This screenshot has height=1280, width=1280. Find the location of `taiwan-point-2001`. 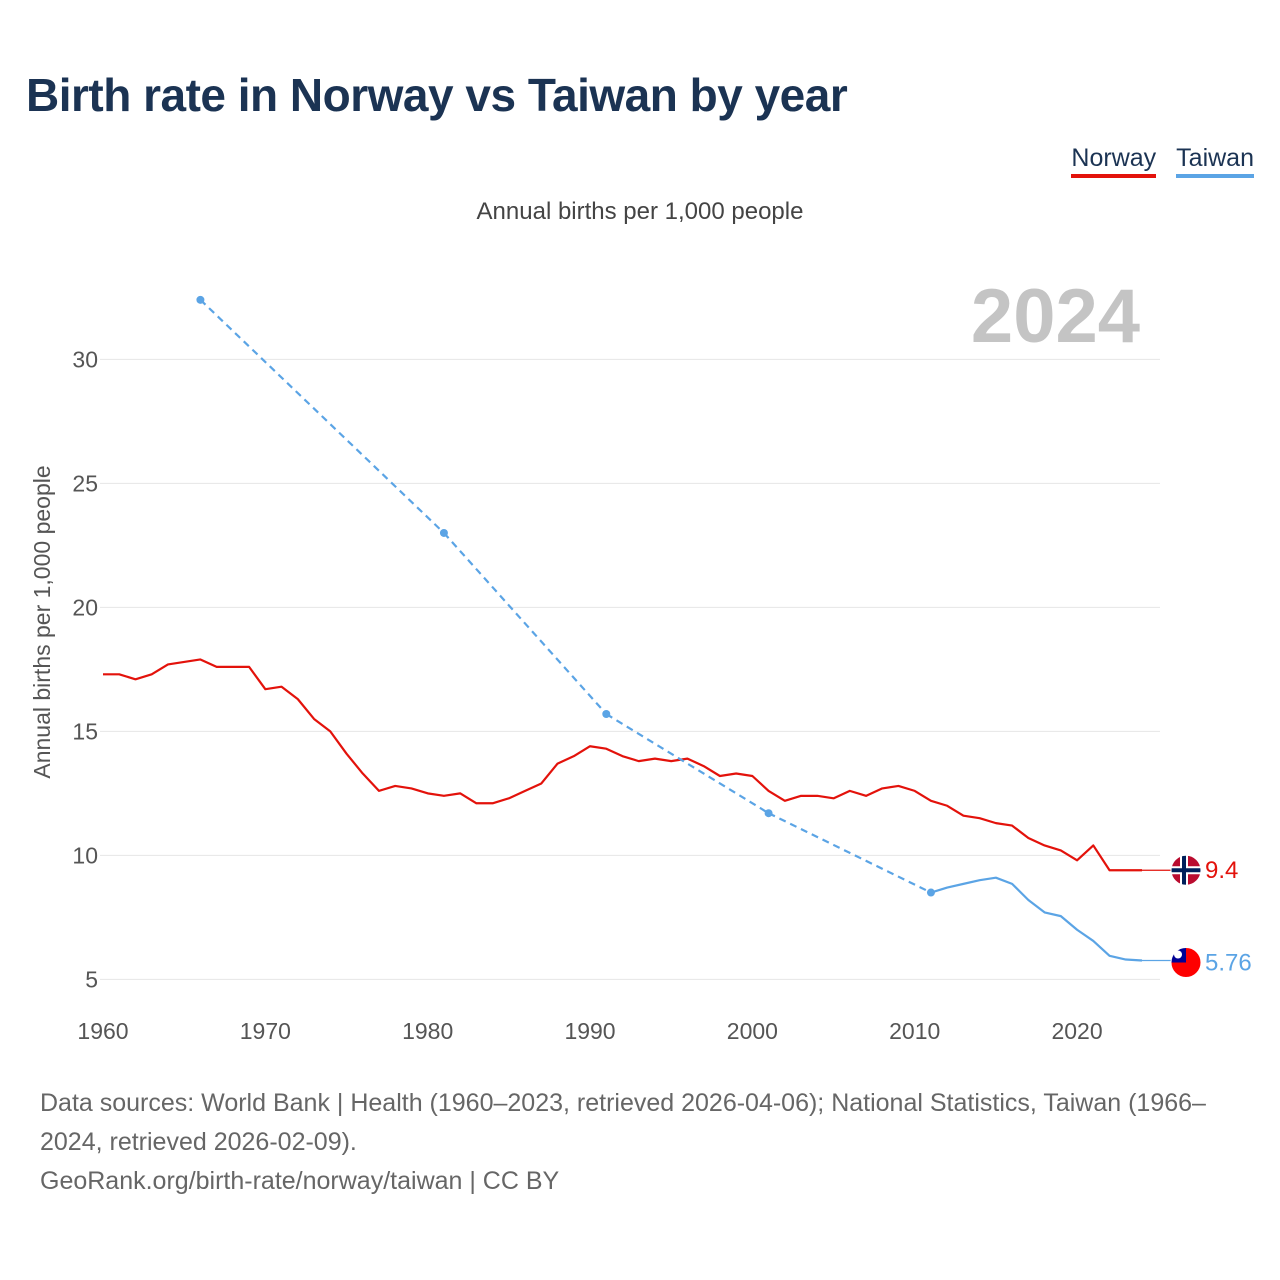

taiwan-point-2001 is located at coordinates (768, 813).